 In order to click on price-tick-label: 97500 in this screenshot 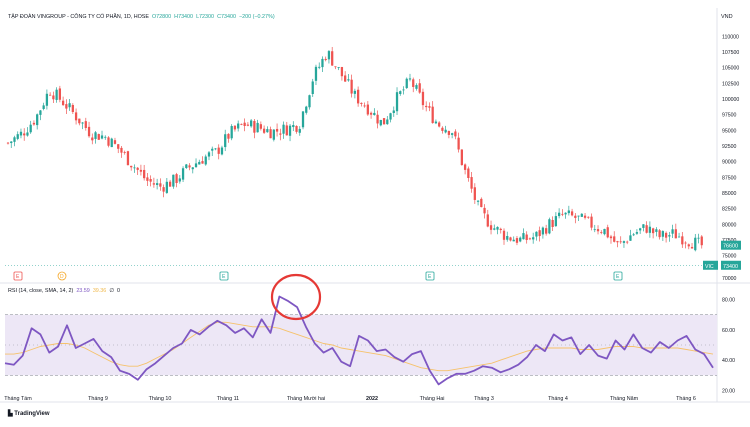, I will do `click(729, 116)`.